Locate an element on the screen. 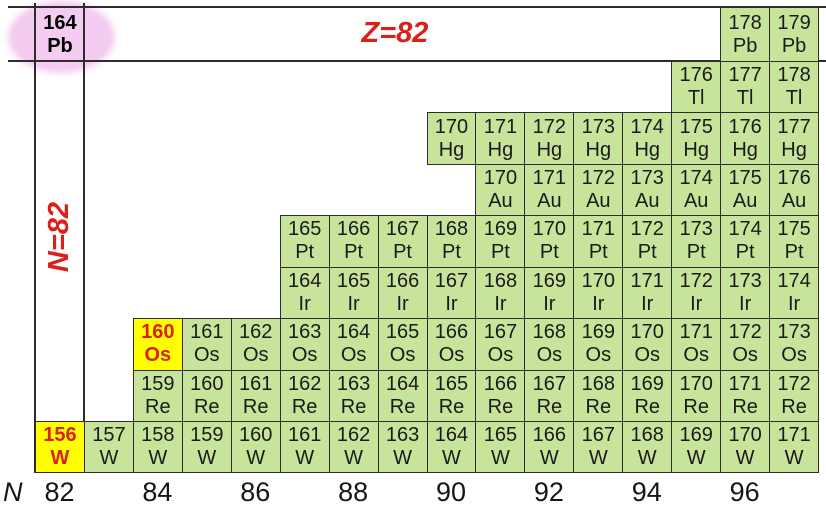 This screenshot has width=826, height=516. isotope-cell-160W: 160 W is located at coordinates (255, 447).